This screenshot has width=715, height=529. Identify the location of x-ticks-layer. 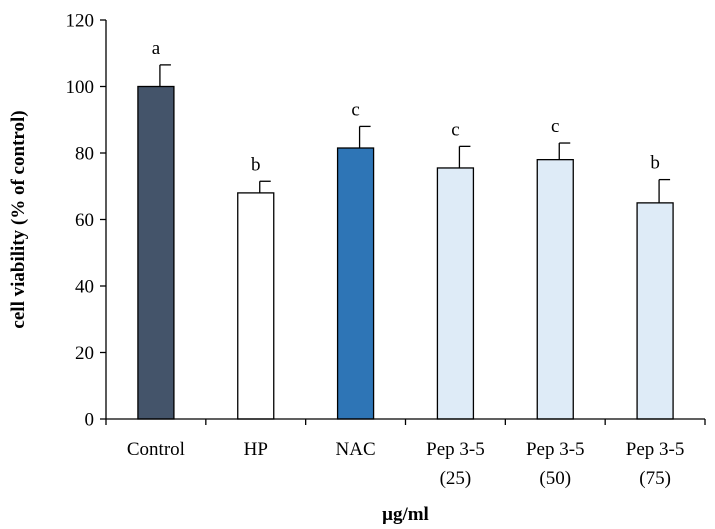
(405, 422).